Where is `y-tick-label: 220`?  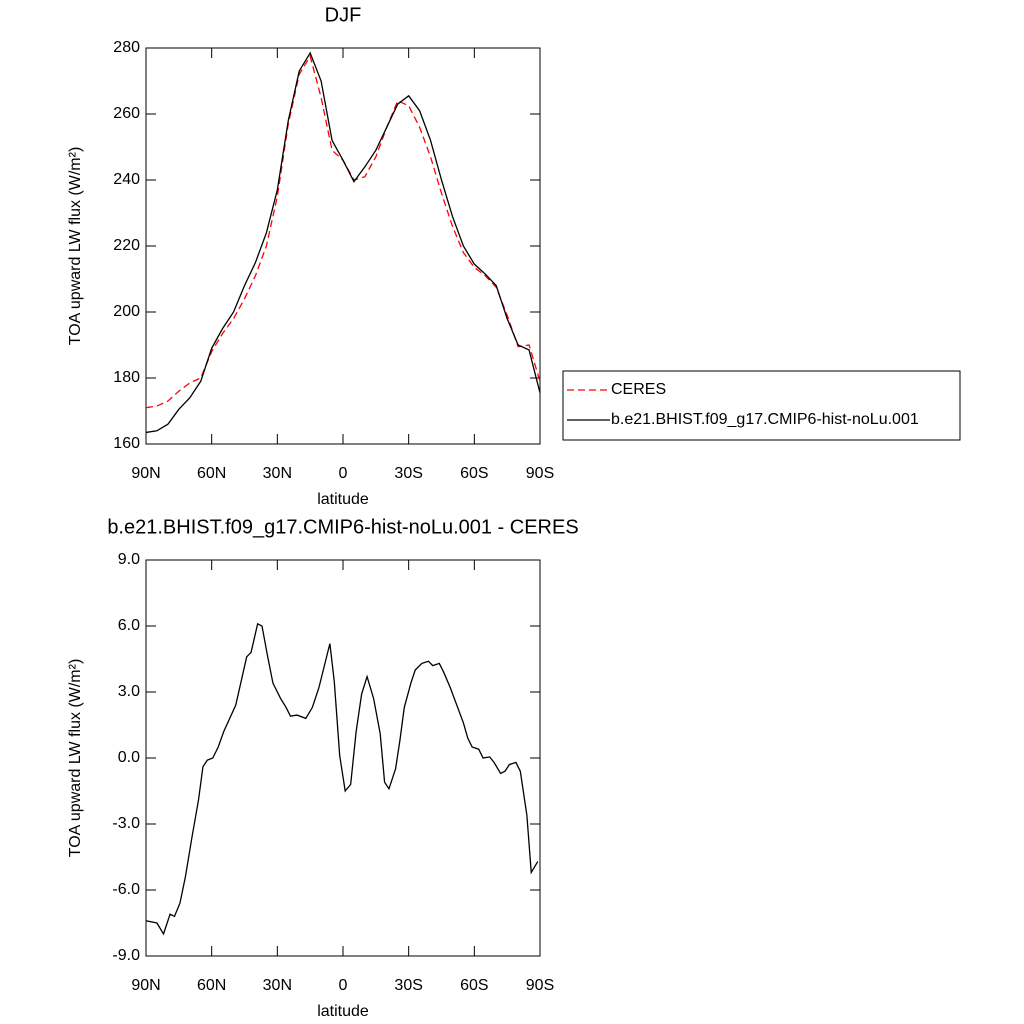 y-tick-label: 220 is located at coordinates (126, 245).